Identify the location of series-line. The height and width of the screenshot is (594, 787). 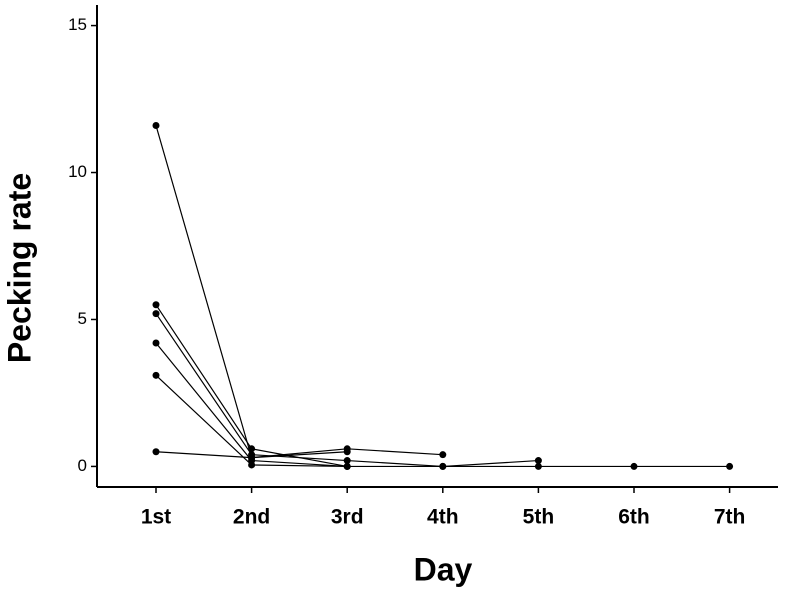
(347, 386).